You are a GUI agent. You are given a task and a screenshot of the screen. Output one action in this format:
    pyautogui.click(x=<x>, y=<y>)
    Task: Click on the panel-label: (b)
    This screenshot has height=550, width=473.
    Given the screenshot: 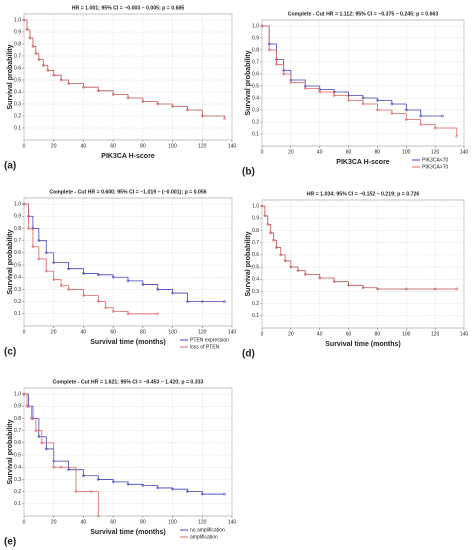 What is the action you would take?
    pyautogui.click(x=248, y=172)
    